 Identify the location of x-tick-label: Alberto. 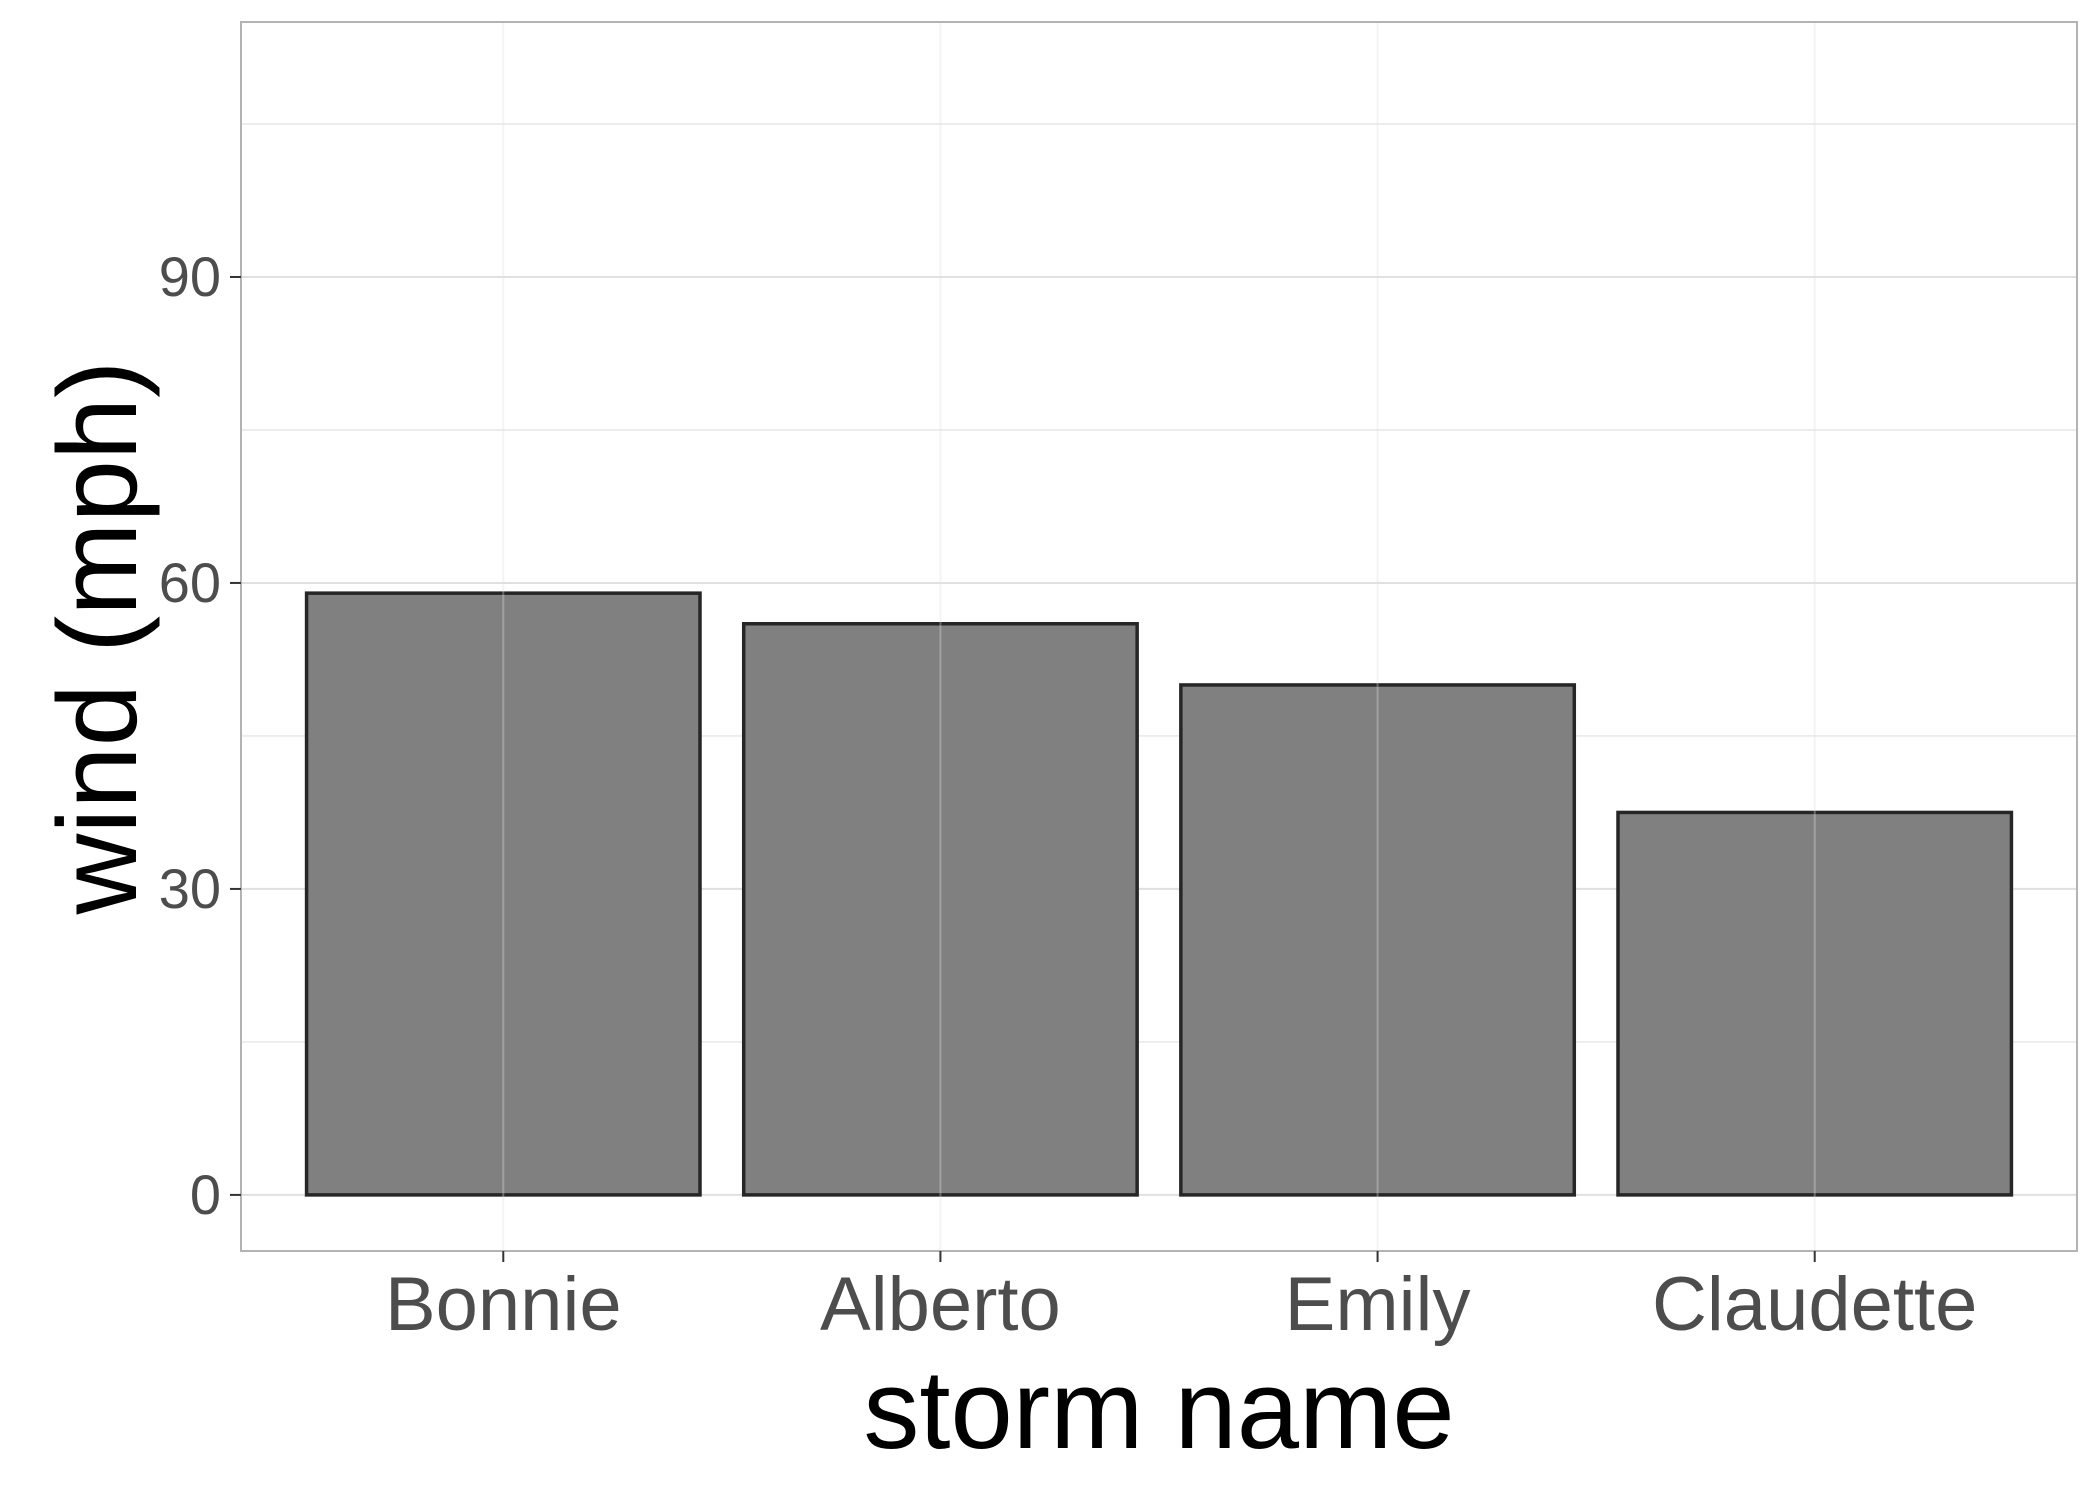
(940, 1304).